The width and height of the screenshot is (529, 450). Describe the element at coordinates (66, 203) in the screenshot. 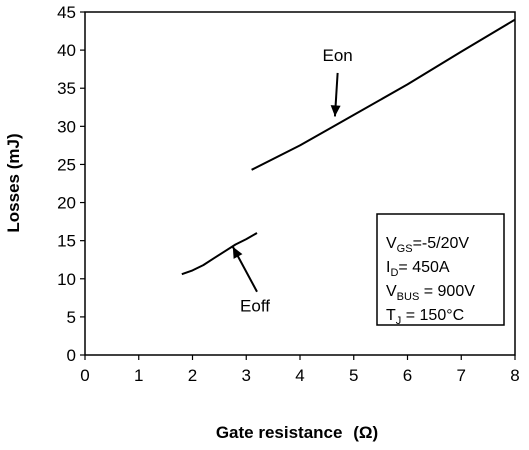

I see `y-tick-label: 20` at that location.